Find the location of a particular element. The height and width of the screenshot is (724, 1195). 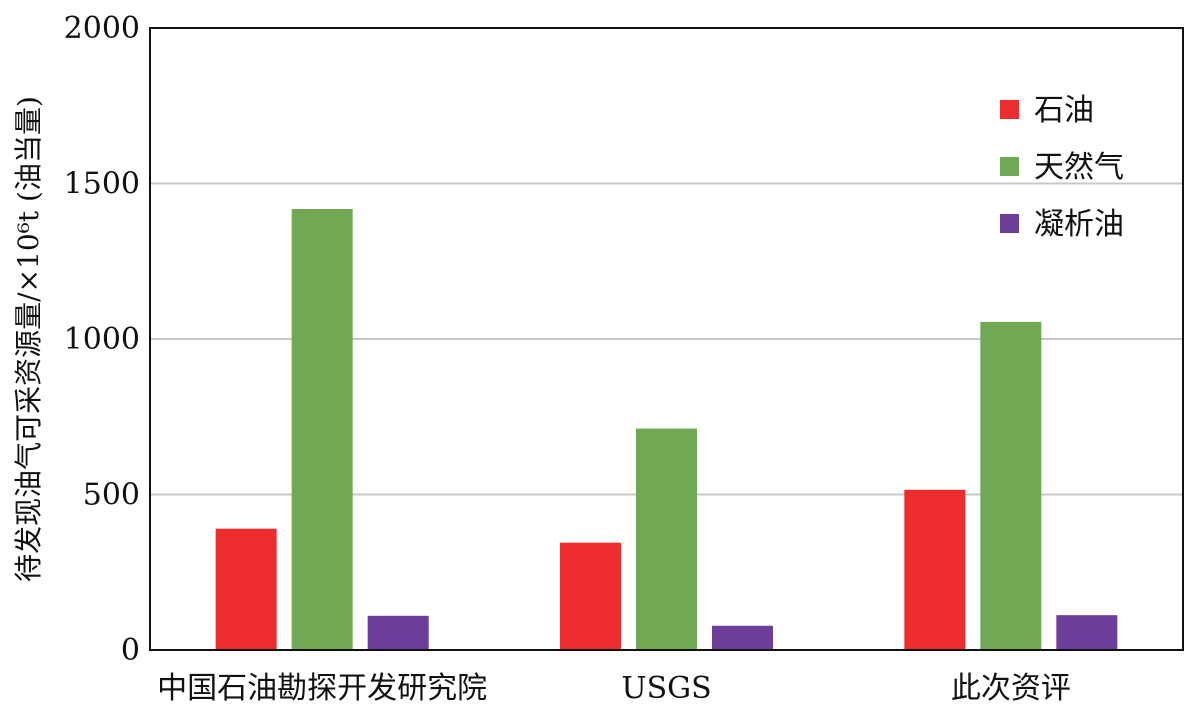

x-category-label: 中国石油勘探开发研究院 is located at coordinates (322, 688).